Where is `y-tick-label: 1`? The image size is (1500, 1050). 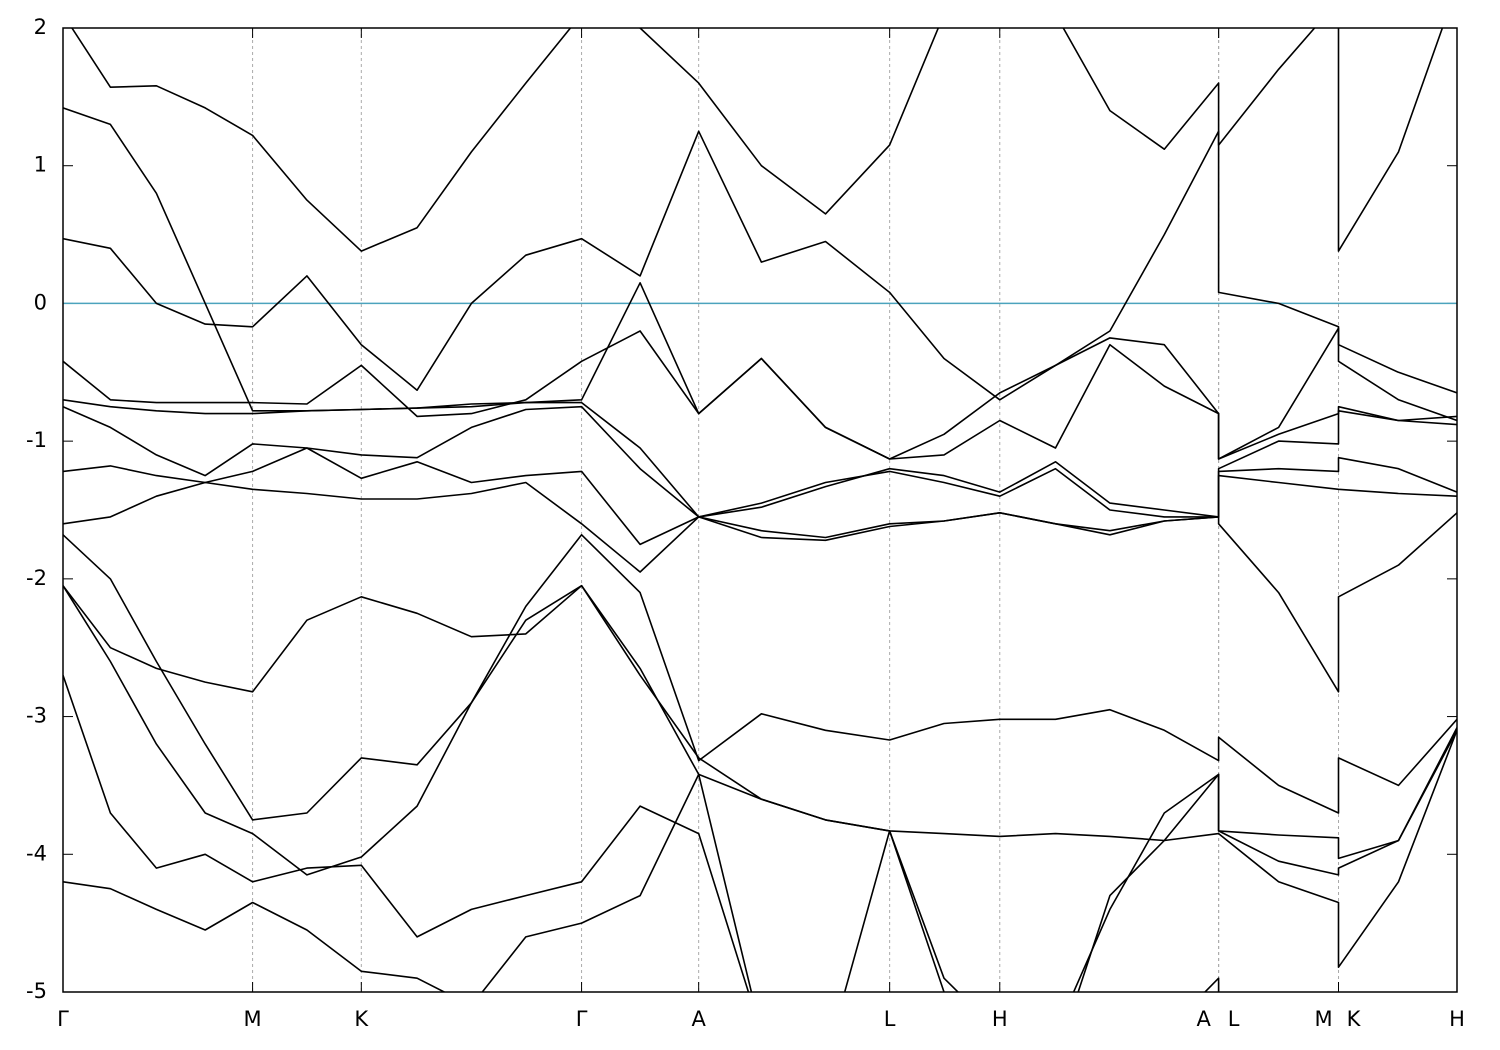 y-tick-label: 1 is located at coordinates (40, 165).